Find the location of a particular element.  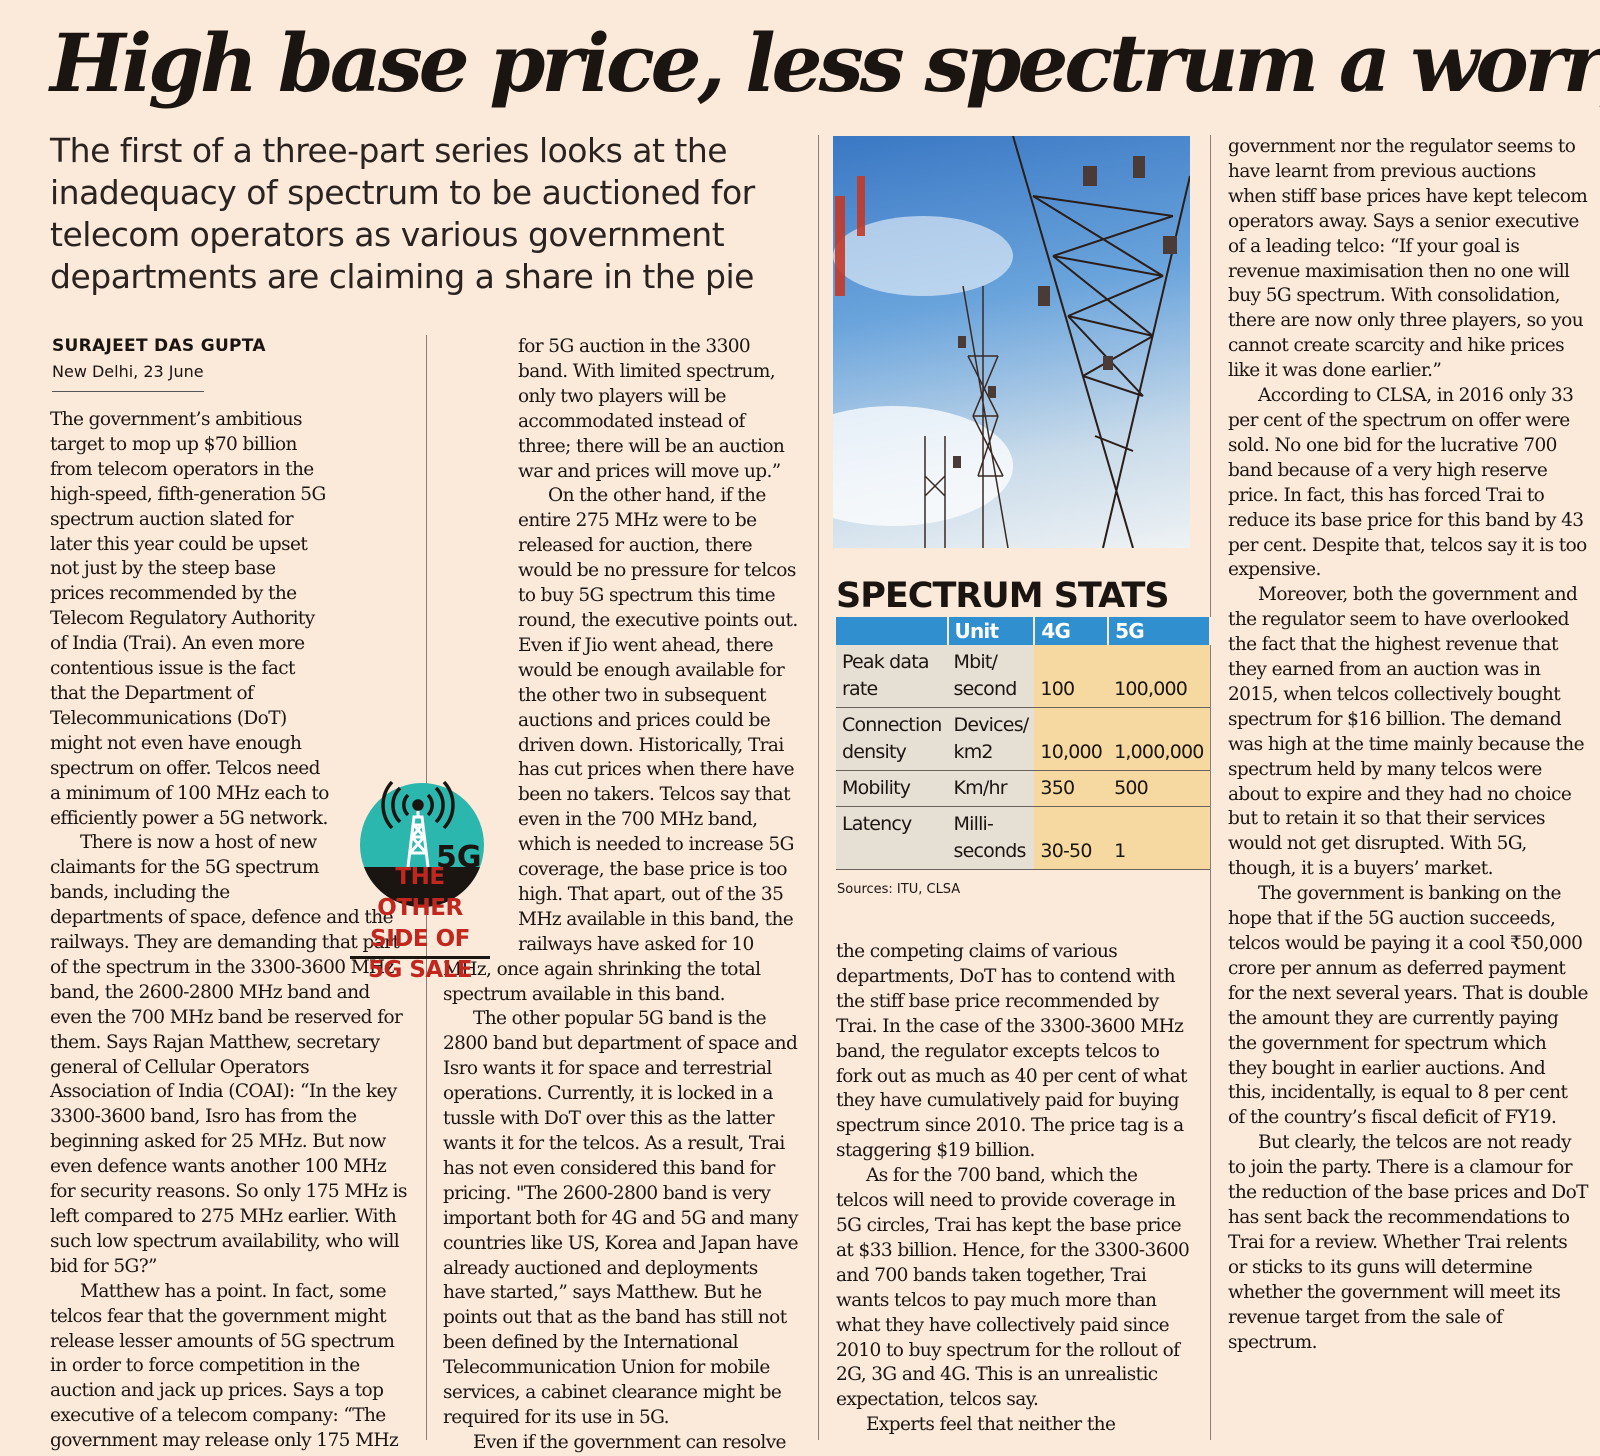

stats-title: SPECTRUM STATS is located at coordinates (1003, 596).